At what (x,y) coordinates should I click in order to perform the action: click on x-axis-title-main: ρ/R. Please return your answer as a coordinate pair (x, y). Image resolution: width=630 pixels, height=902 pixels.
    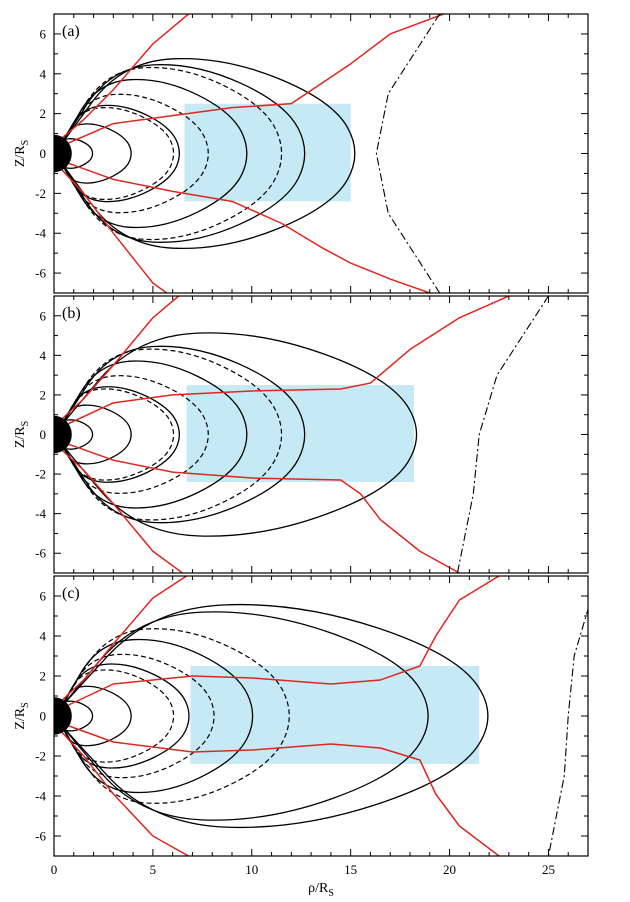
    Looking at the image, I should click on (318, 888).